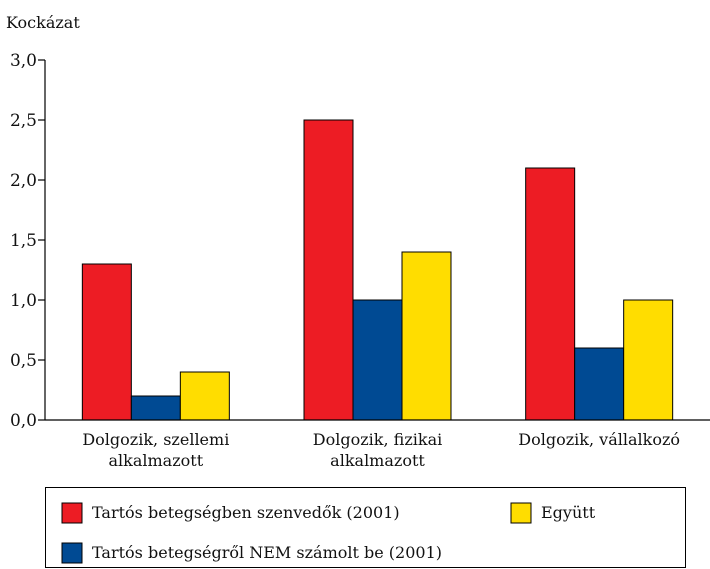 This screenshot has width=710, height=569. Describe the element at coordinates (377, 450) in the screenshot. I see `x-tick-label: Dolgozik, fizikai alkalmazott` at that location.